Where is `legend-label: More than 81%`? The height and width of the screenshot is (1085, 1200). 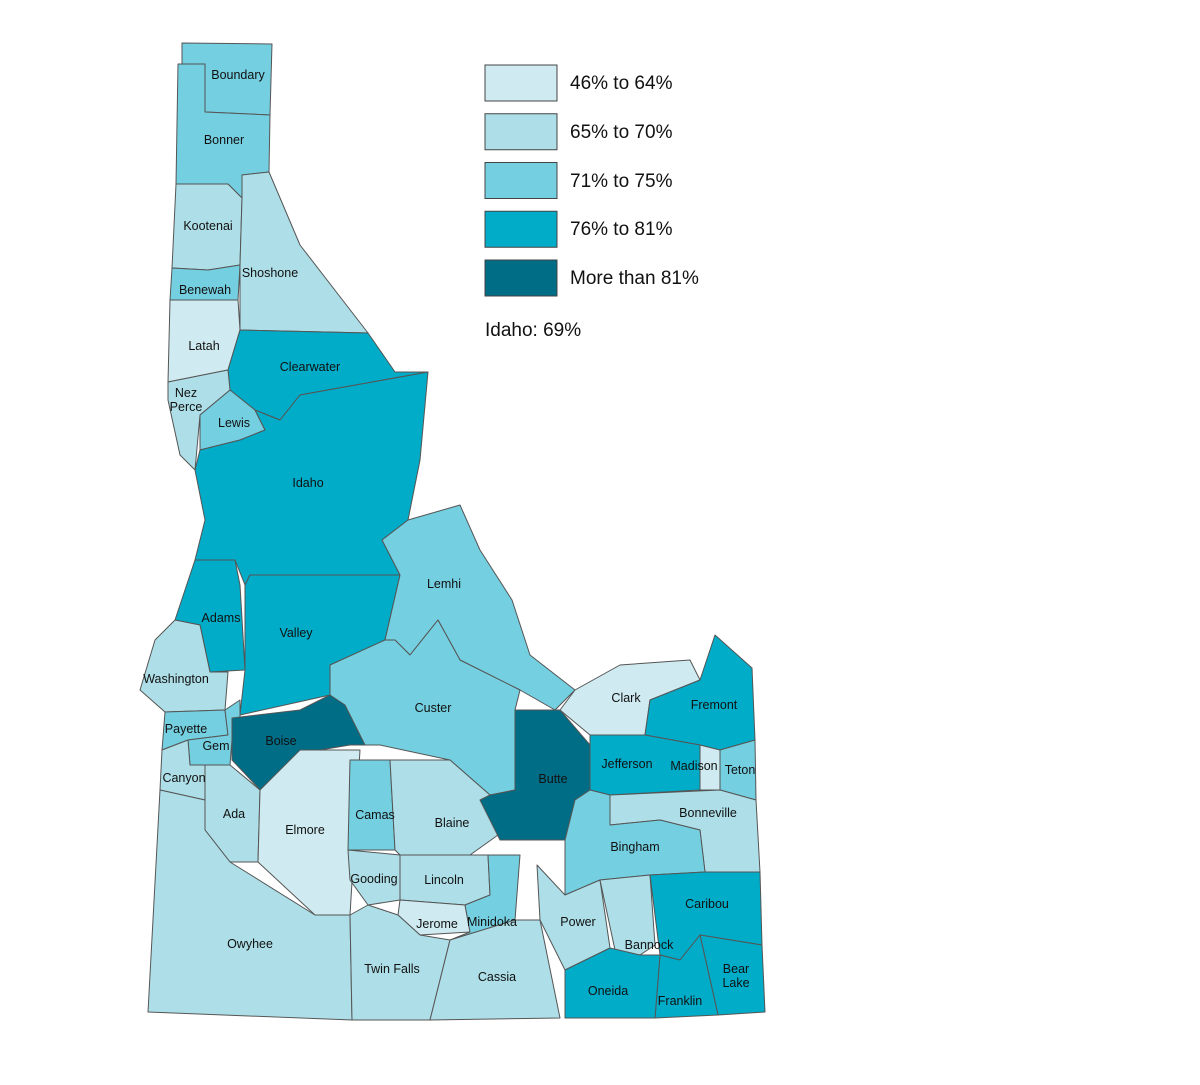
legend-label: More than 81% is located at coordinates (634, 278).